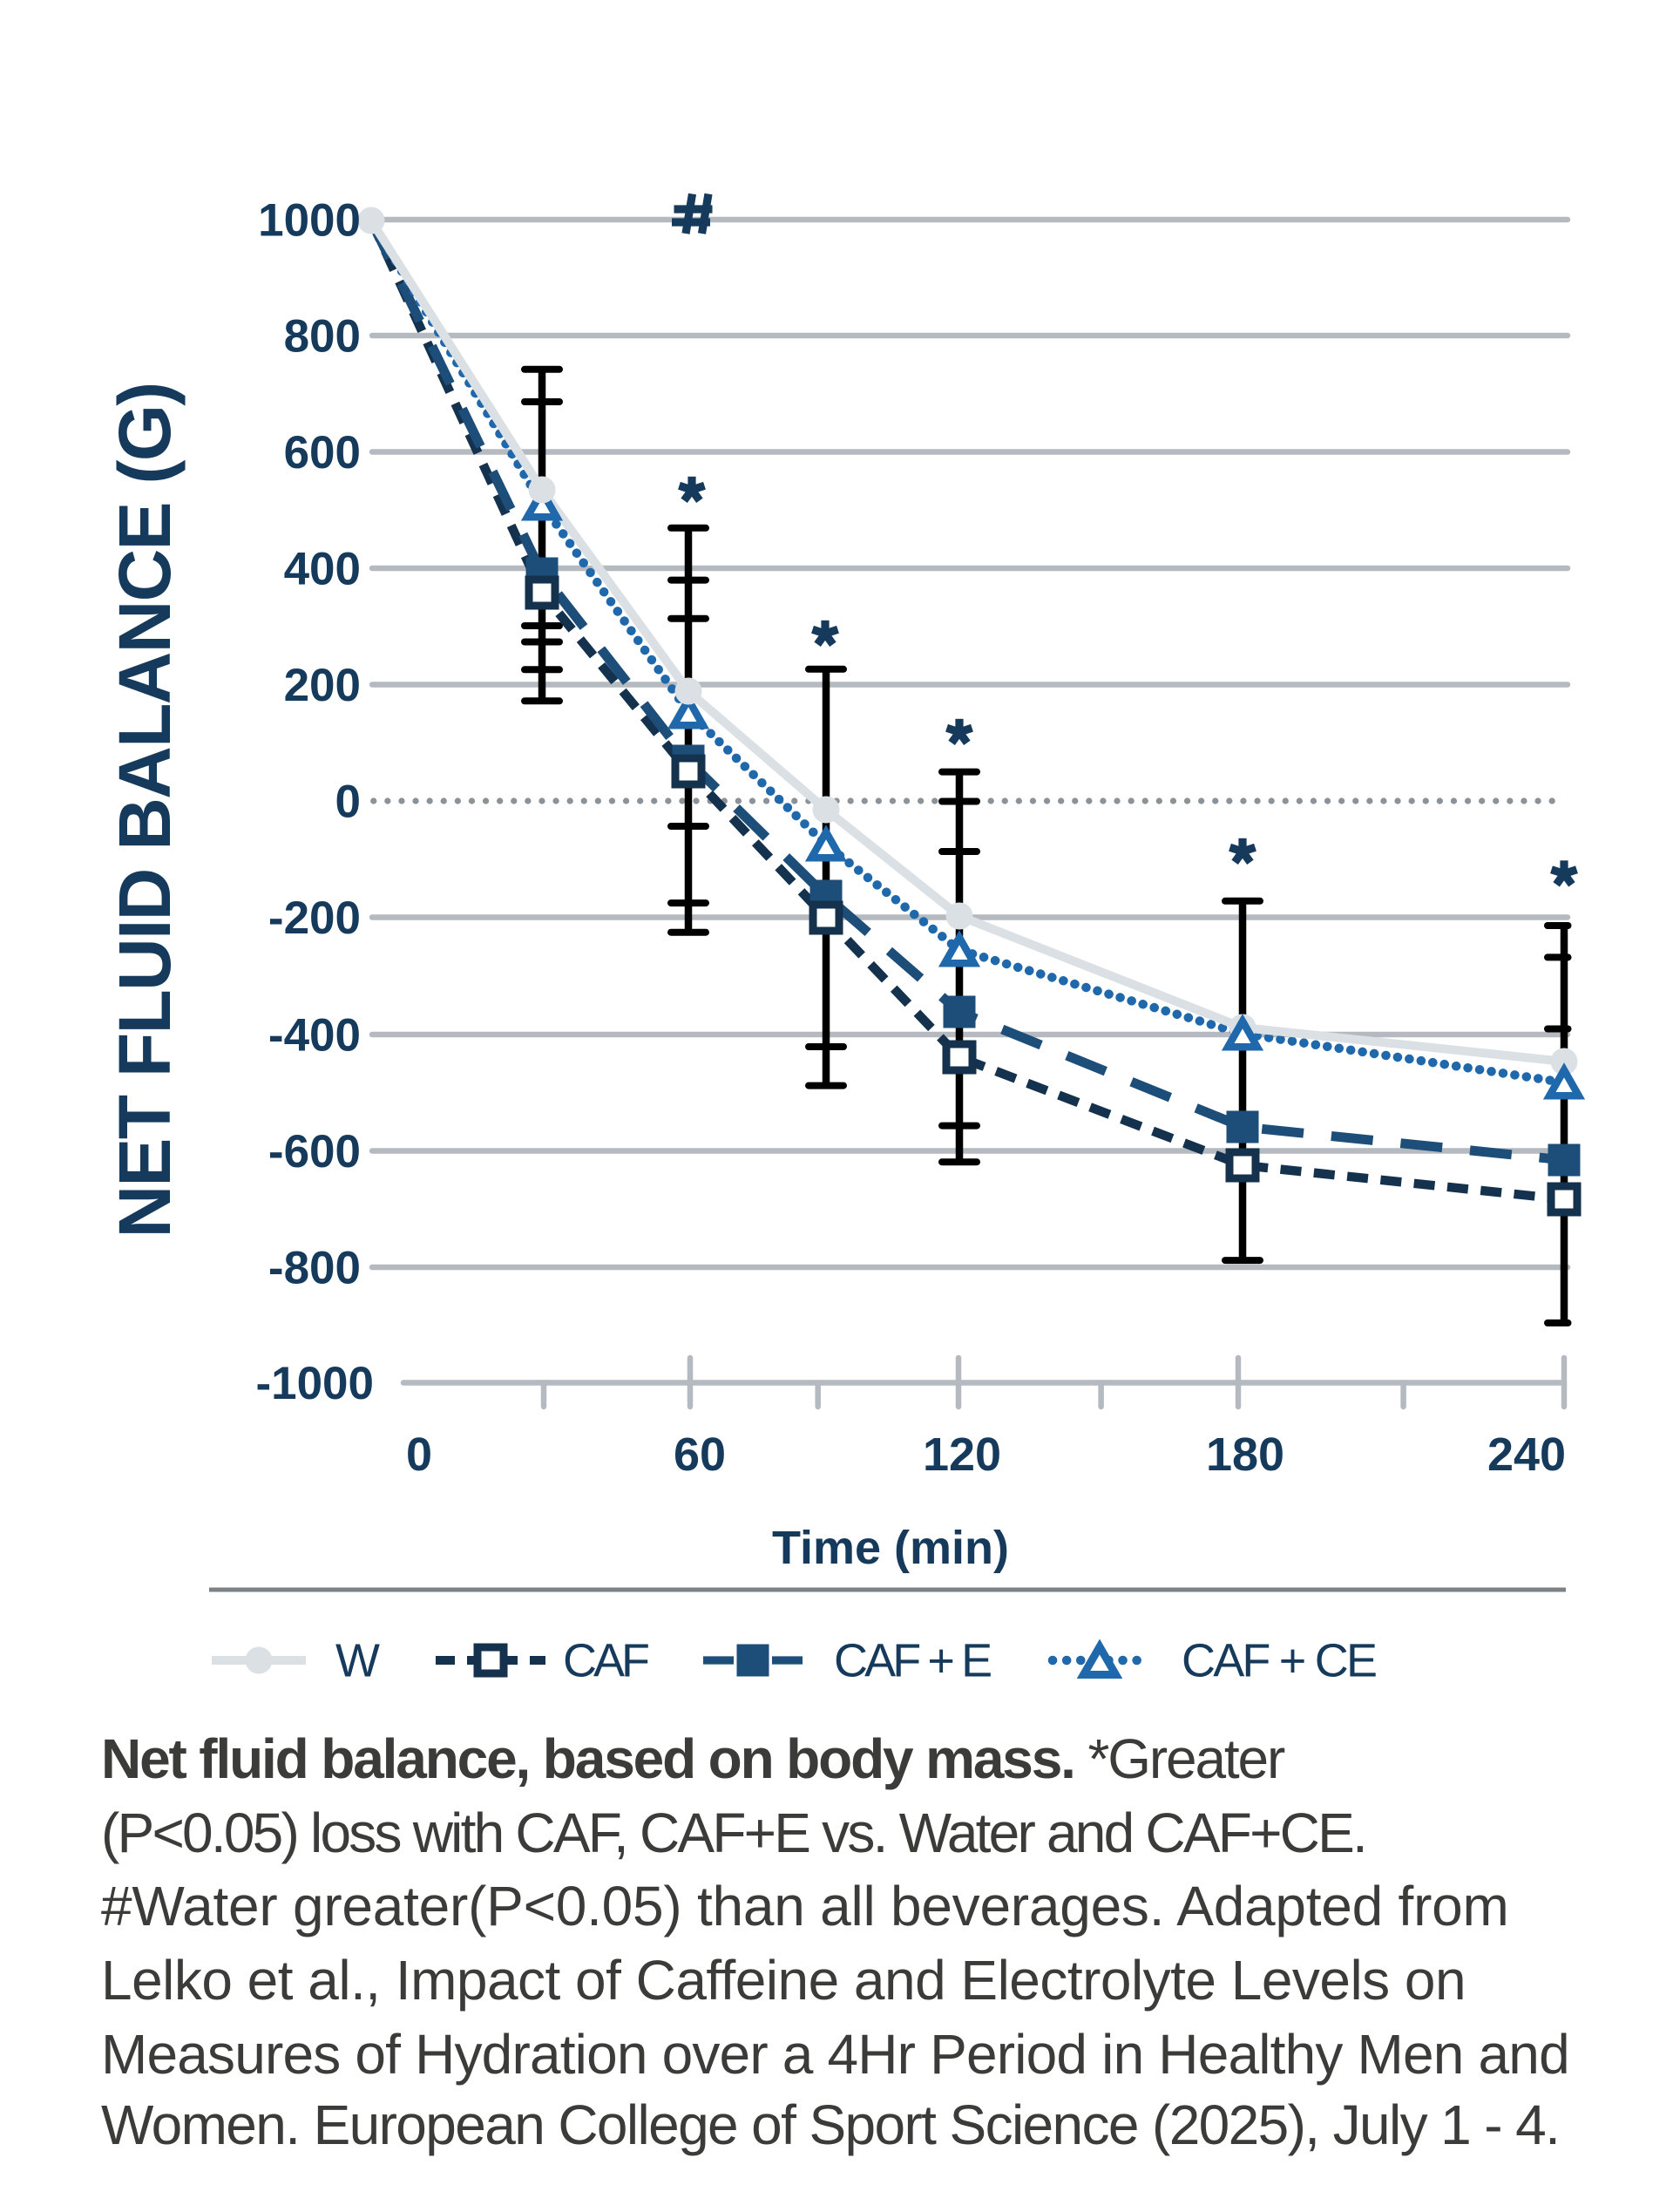  What do you see at coordinates (605, 1661) in the screenshot?
I see `svg-text: CAF` at bounding box center [605, 1661].